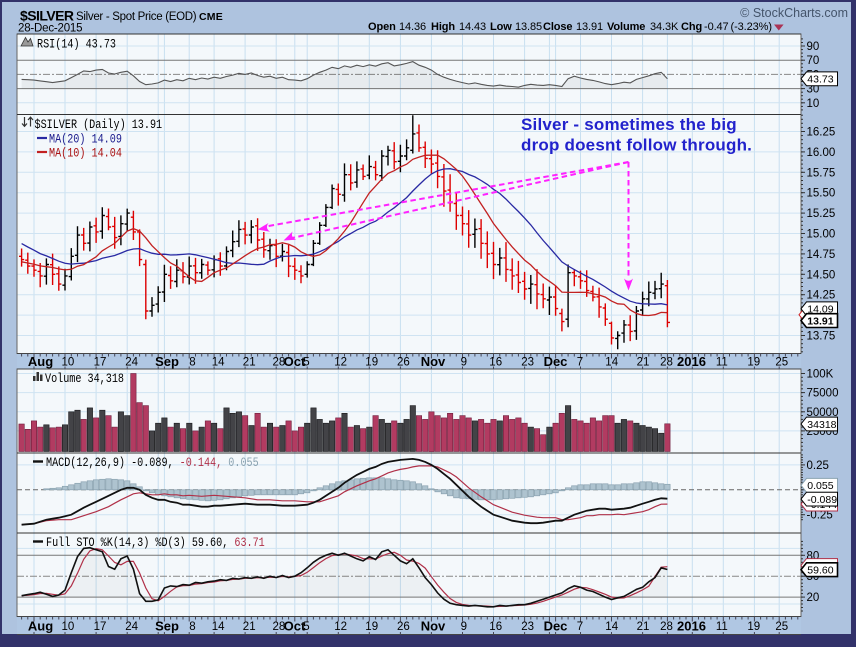 This screenshot has height=647, width=856. Describe the element at coordinates (50, 29) in the screenshot. I see `svg-text: 28-Dec-2015` at that location.